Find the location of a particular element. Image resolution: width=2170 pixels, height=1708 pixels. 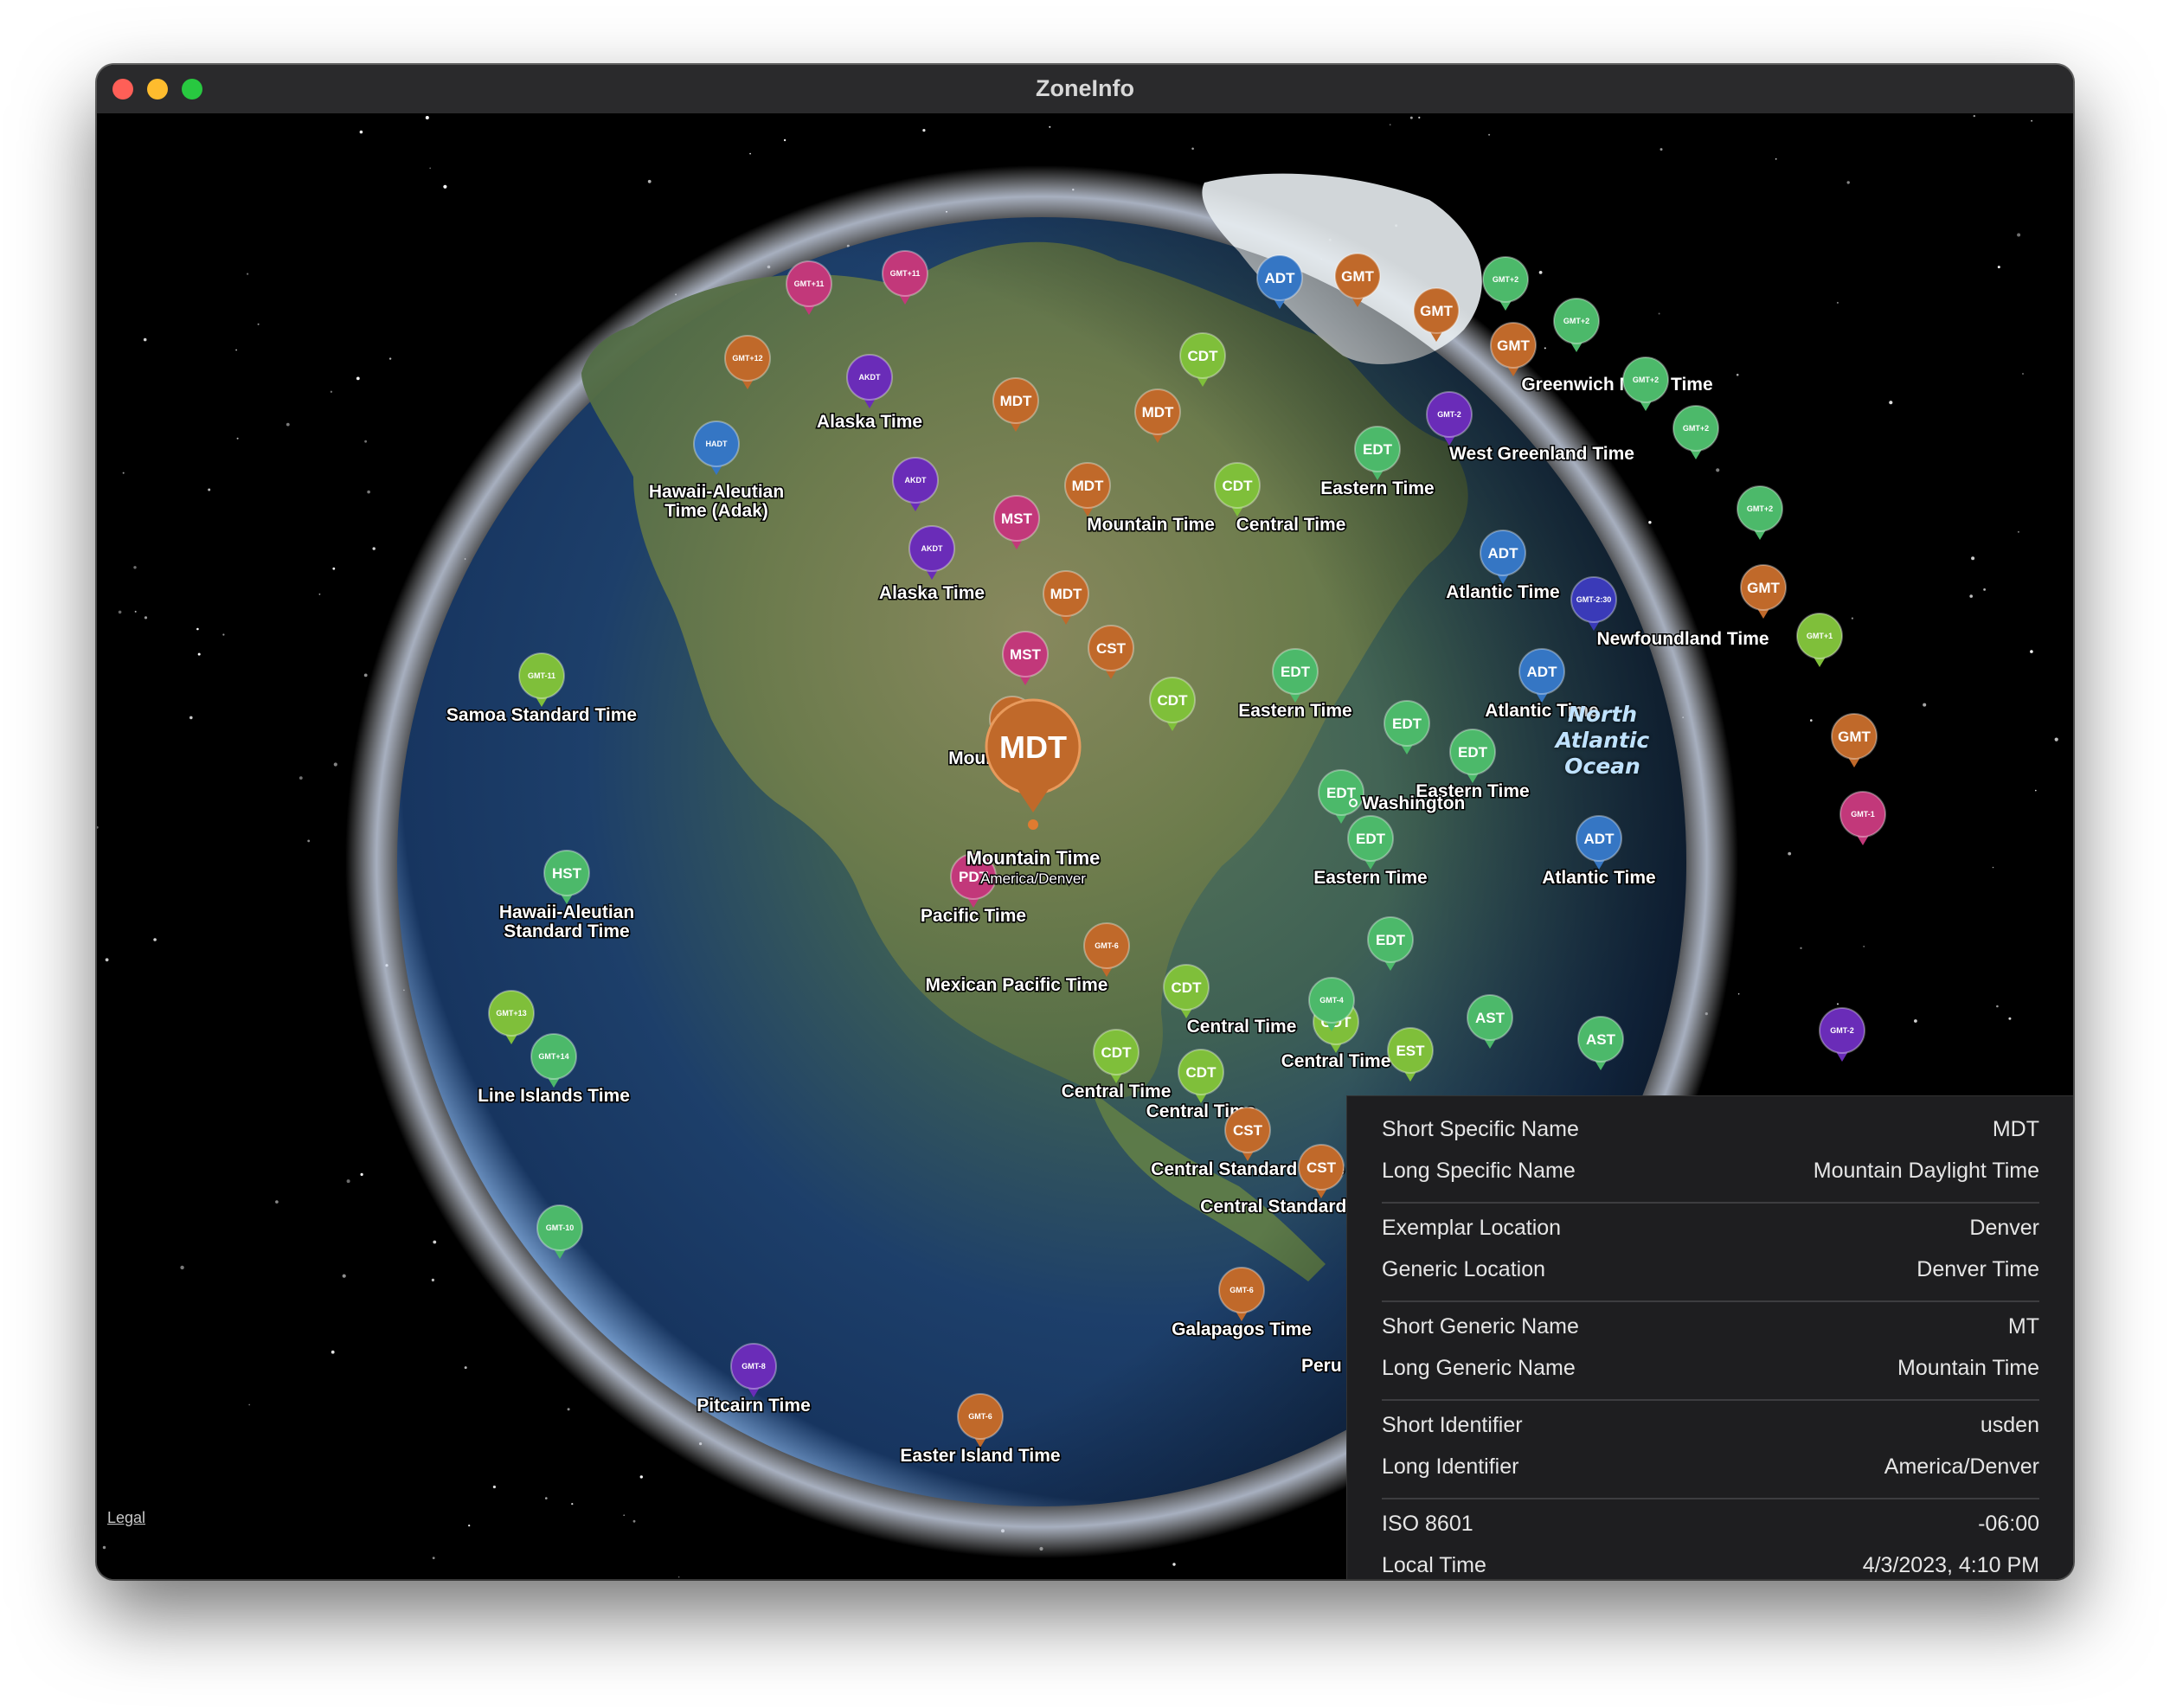

timezone-marker: GMT+14 Line Islands Time is located at coordinates (554, 1071).